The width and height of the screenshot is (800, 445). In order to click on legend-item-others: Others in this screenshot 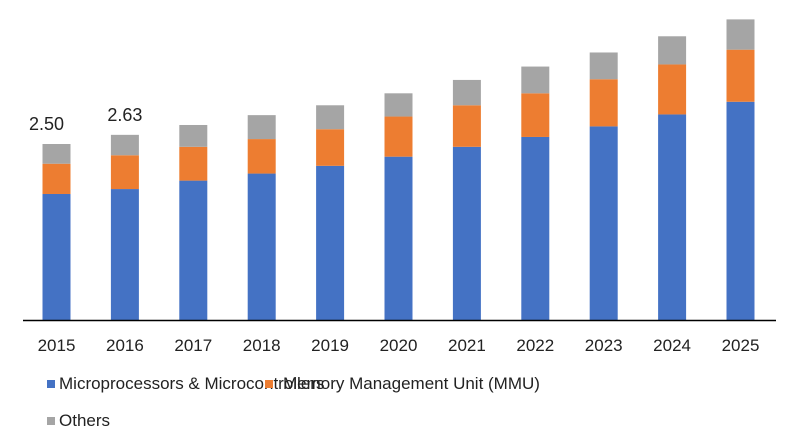, I will do `click(78, 421)`.